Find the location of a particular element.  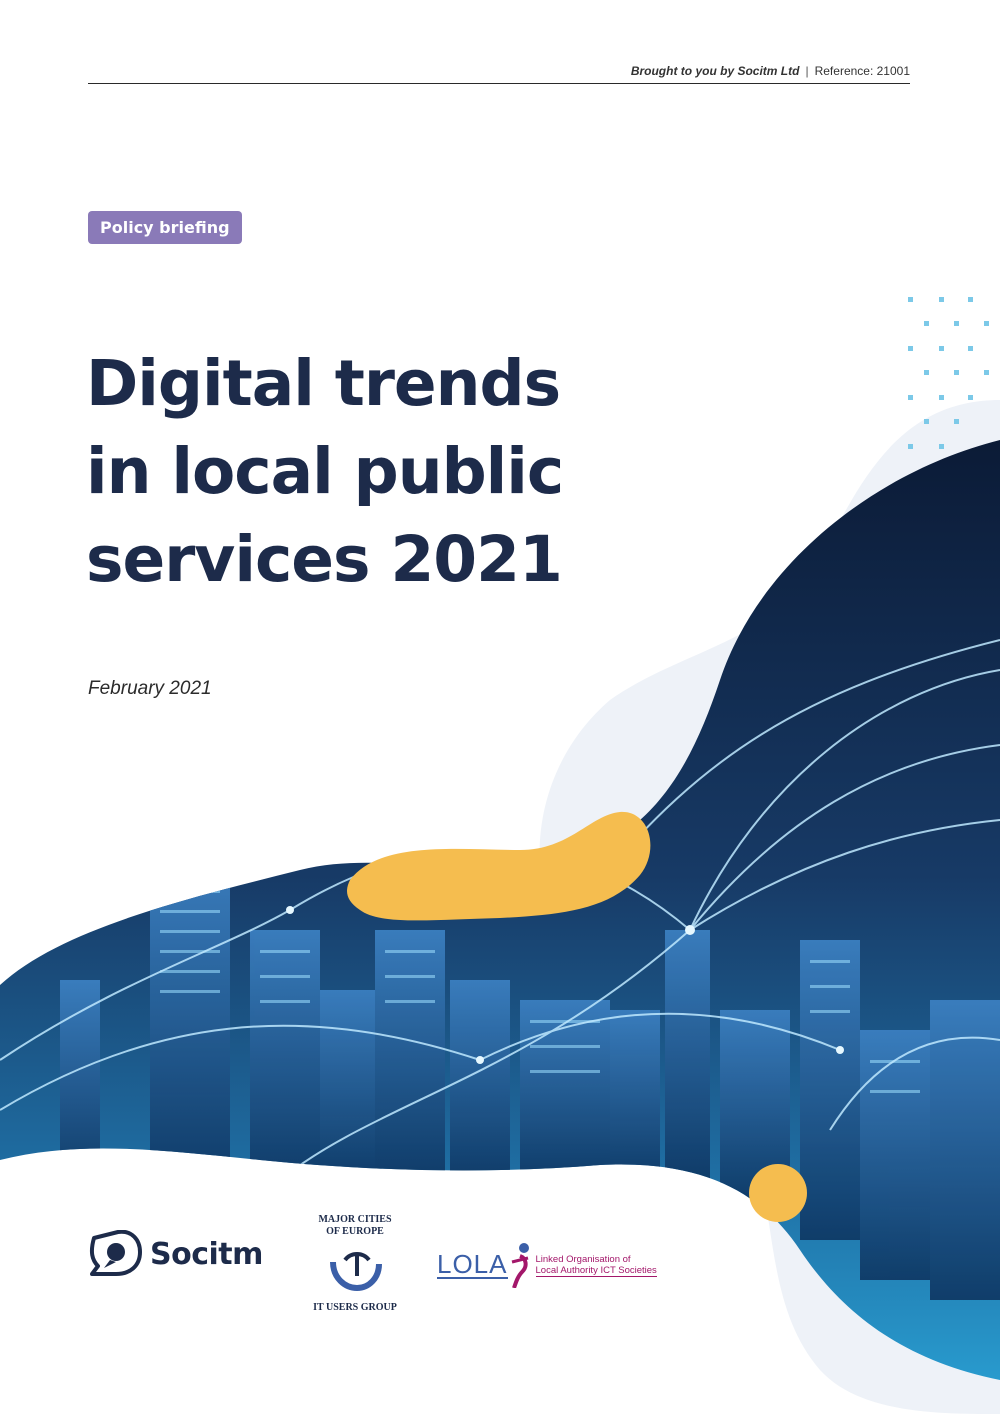

lola-sub-line-1: Linked Organisation of is located at coordinates (583, 1259).